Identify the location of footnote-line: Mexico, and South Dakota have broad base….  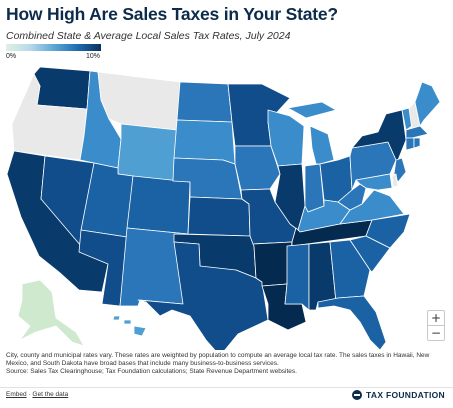
(142, 364).